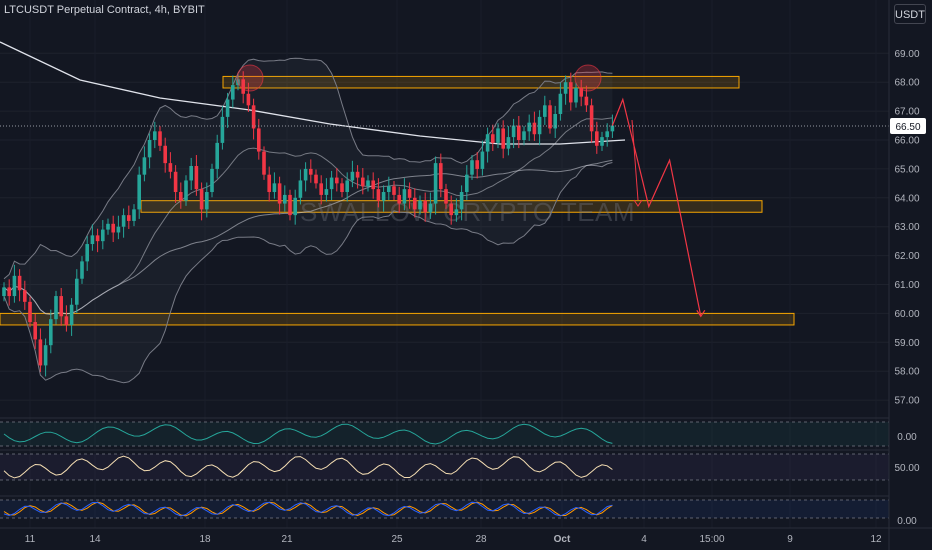  Describe the element at coordinates (910, 14) in the screenshot. I see `currency-unit-button: USDT` at that location.